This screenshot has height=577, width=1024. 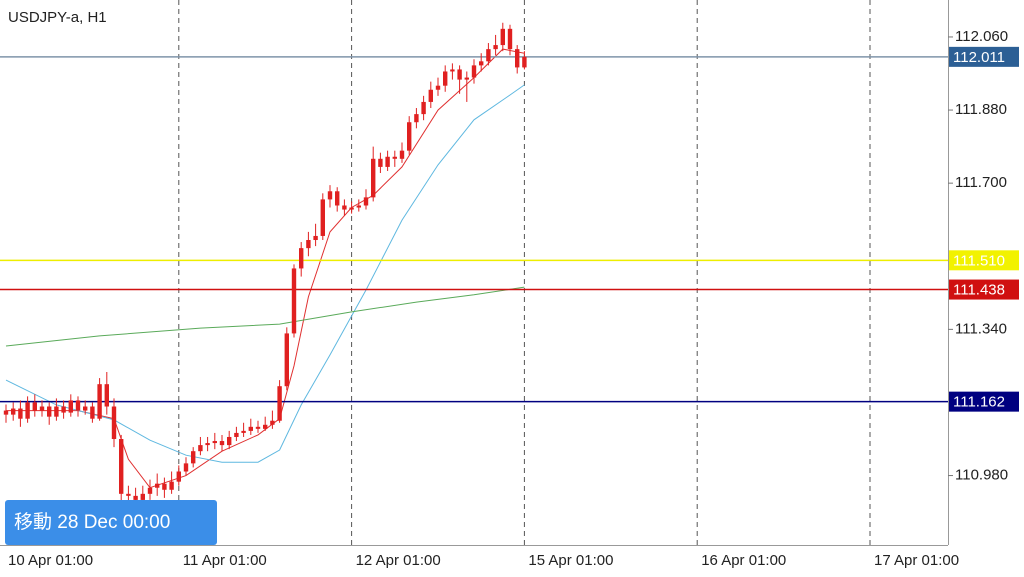 I want to click on overlay-box, so click(x=111, y=522).